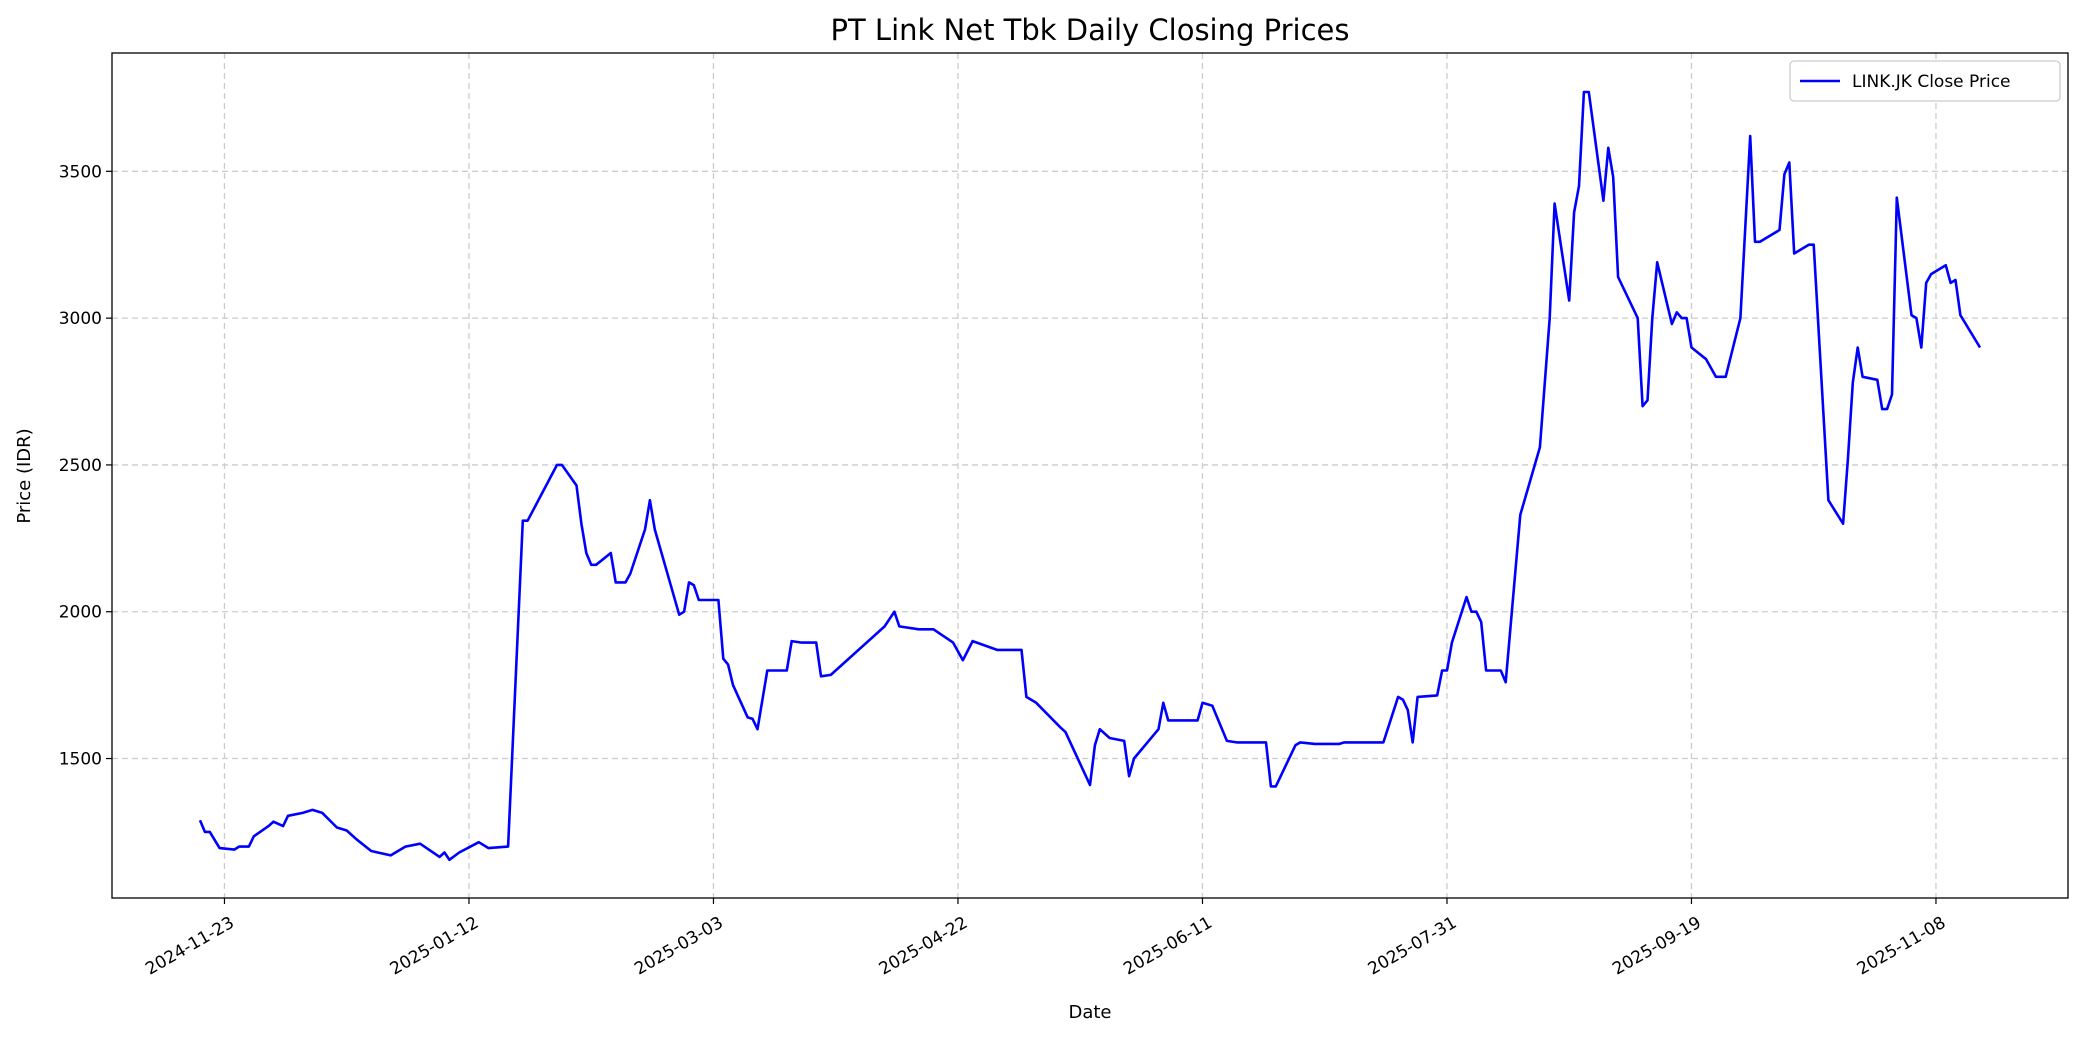  Describe the element at coordinates (1090, 30) in the screenshot. I see `chart-title: PT Link Net Tbk Daily Closing Prices` at that location.